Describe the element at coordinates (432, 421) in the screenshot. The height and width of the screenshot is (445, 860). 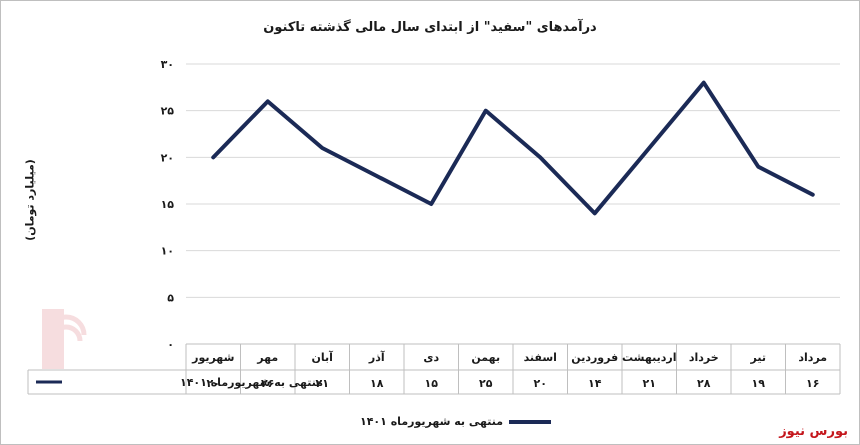
I see `legend-label: منتهی به شهریورماه ۱۴۰۱` at that location.